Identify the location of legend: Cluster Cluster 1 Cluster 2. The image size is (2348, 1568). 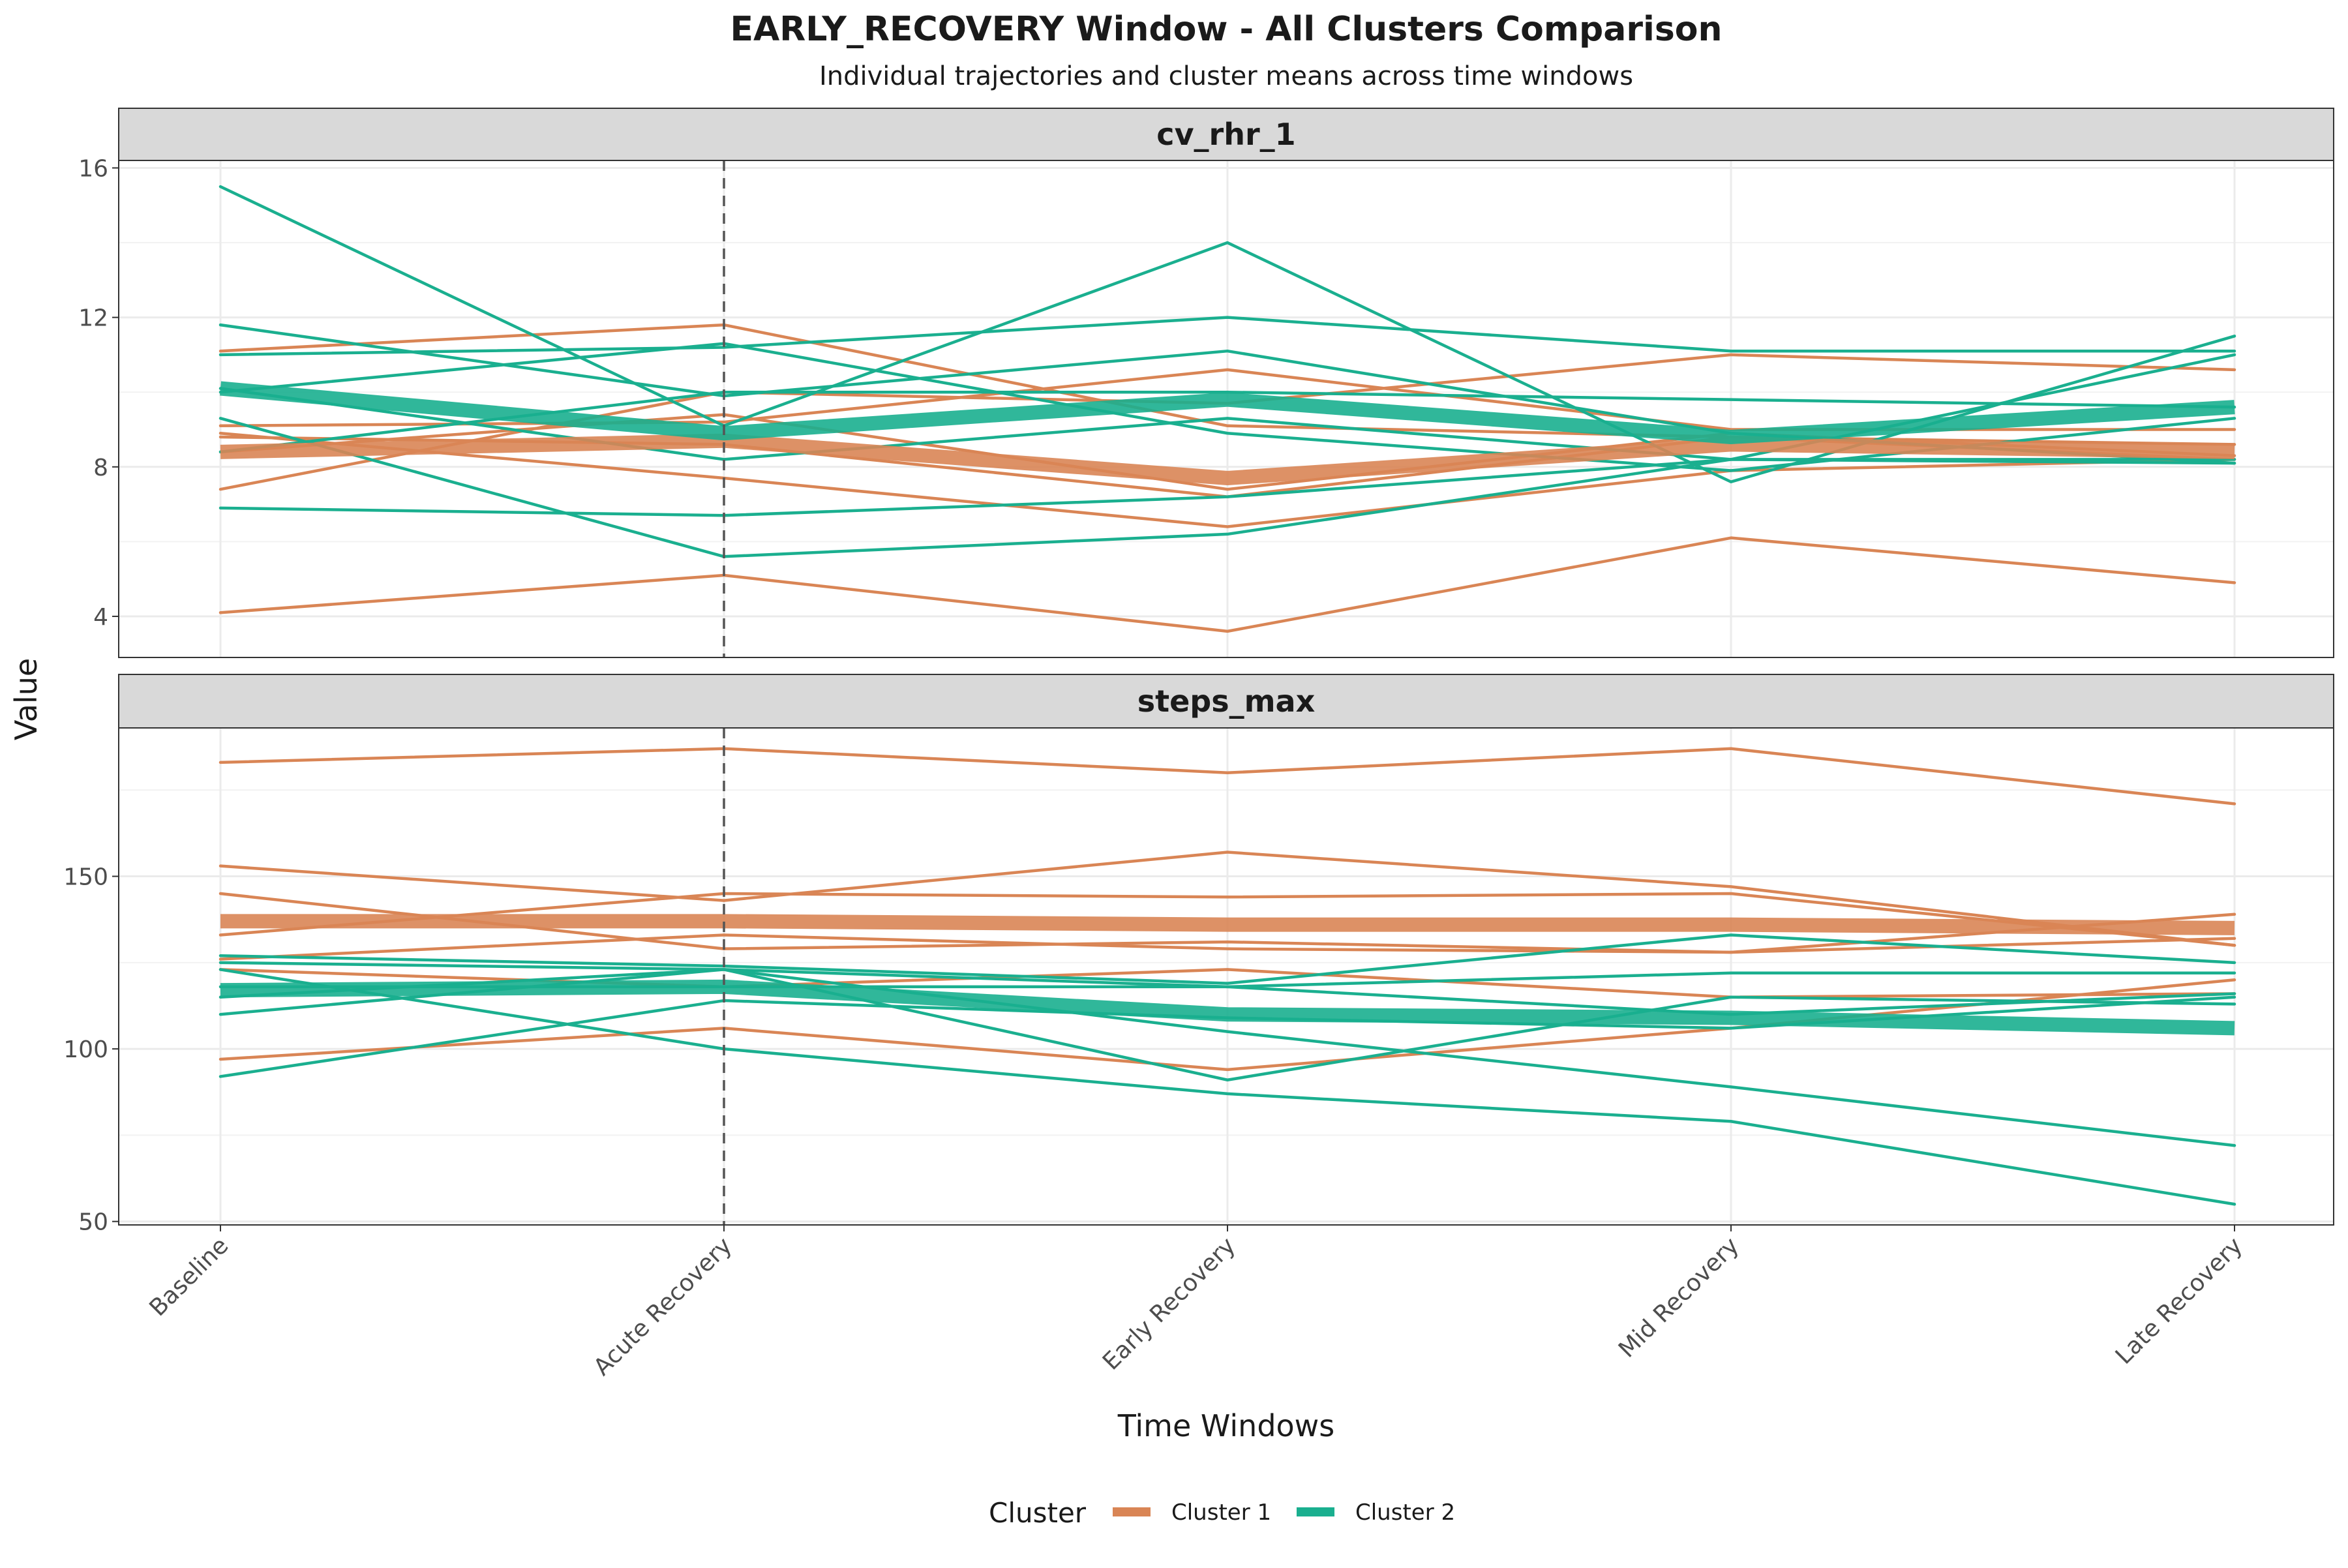
(1222, 1513).